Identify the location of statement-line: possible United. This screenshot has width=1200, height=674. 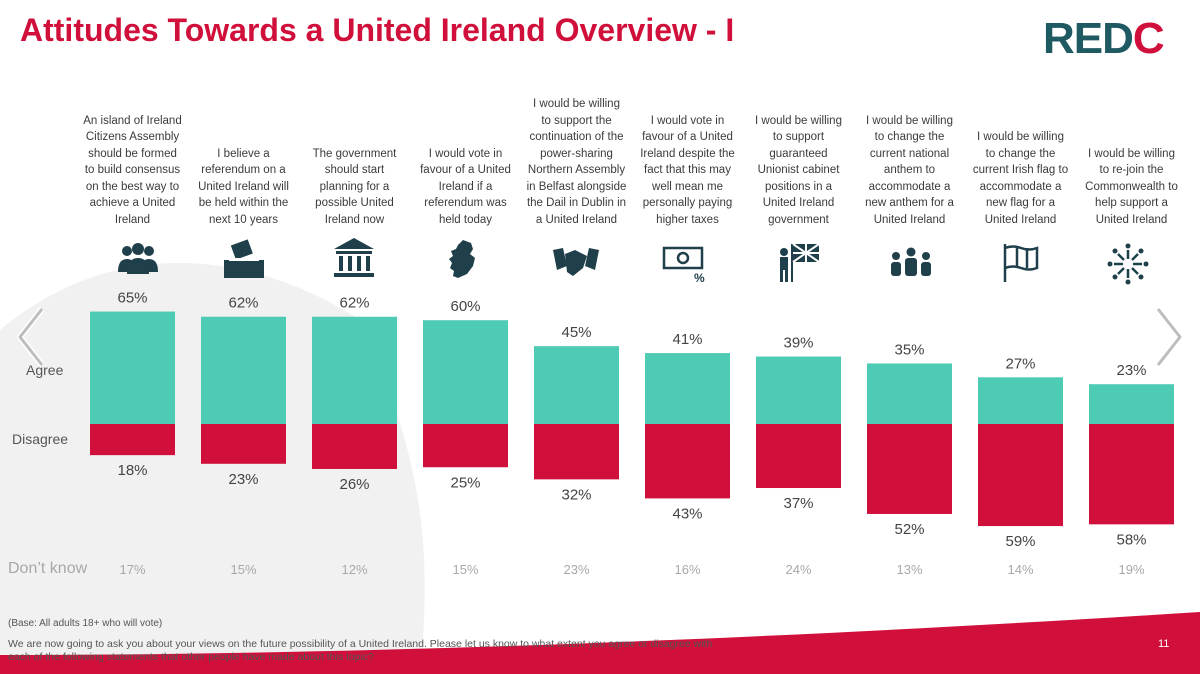
(354, 203).